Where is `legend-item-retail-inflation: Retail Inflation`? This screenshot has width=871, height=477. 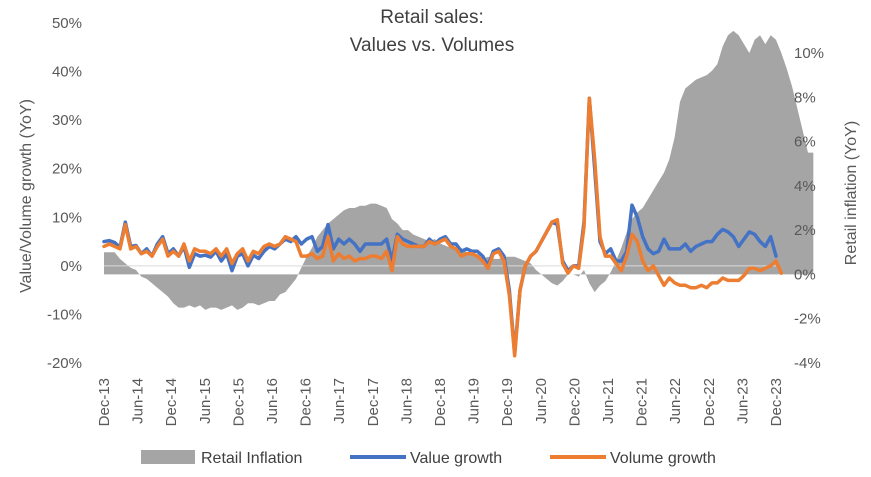 legend-item-retail-inflation: Retail Inflation is located at coordinates (221, 458).